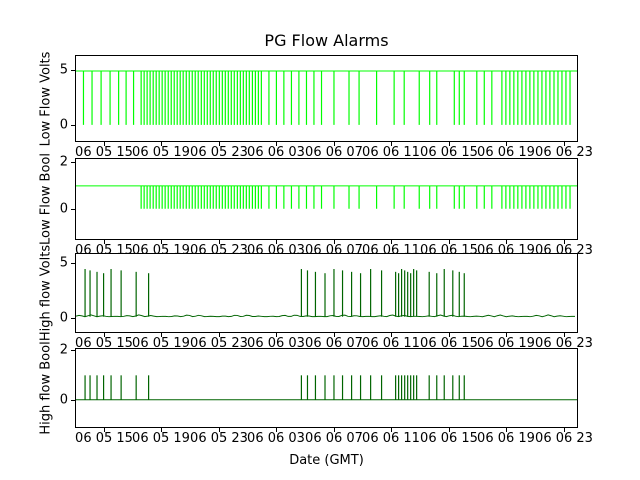 The width and height of the screenshot is (640, 480). What do you see at coordinates (326, 40) in the screenshot?
I see `chart-title: PG Flow Alarms` at bounding box center [326, 40].